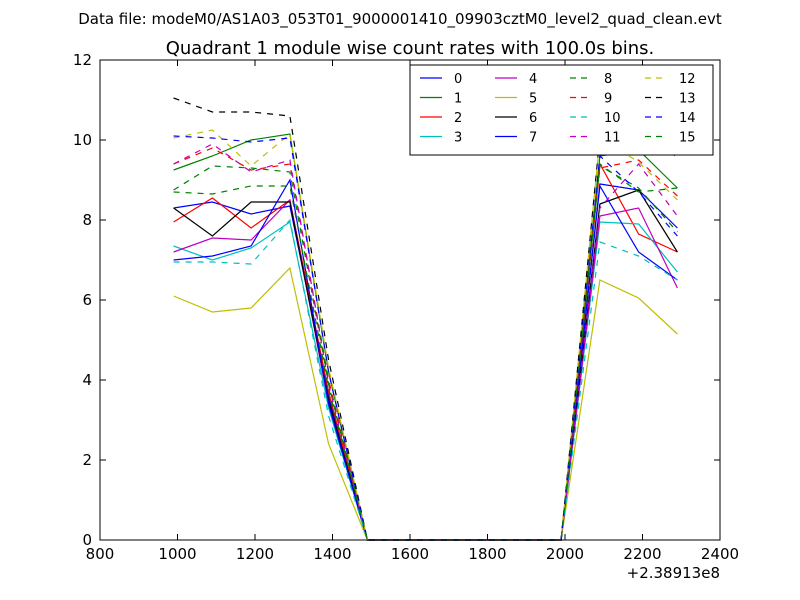  Describe the element at coordinates (87, 380) in the screenshot. I see `y-tick-label: 4` at that location.